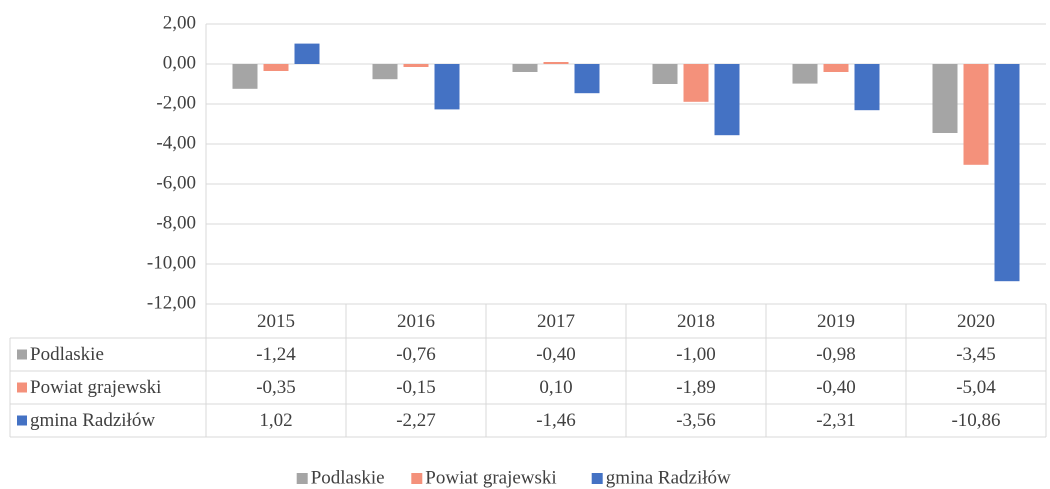 This screenshot has width=1050, height=489. I want to click on table-value: -1,24, so click(276, 354).